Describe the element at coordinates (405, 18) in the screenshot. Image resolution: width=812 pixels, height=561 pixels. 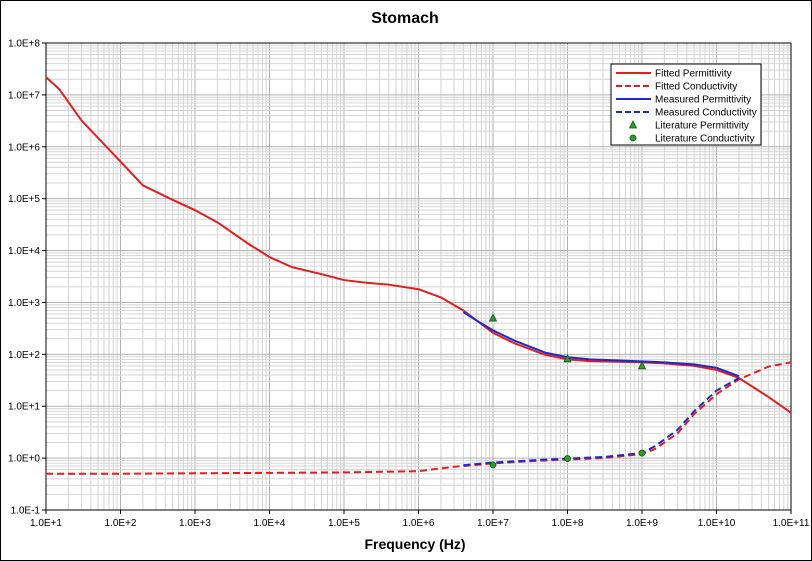
I see `chart-title: Stomach` at that location.